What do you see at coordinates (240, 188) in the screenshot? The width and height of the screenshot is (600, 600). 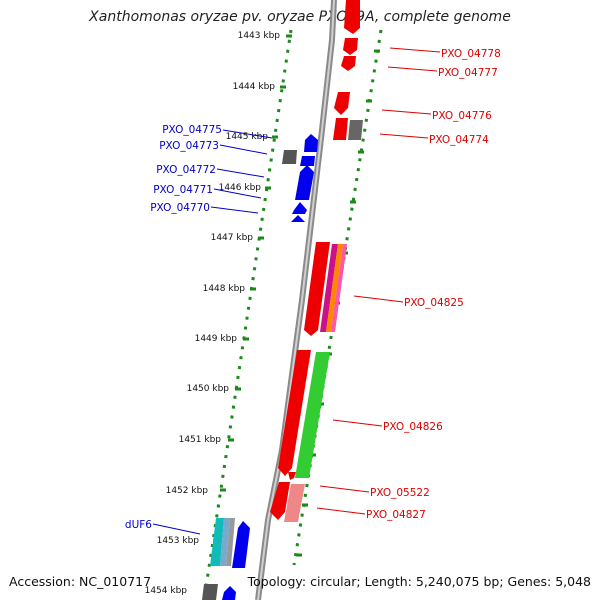 I see `scale-label: 1446 kbp` at bounding box center [240, 188].